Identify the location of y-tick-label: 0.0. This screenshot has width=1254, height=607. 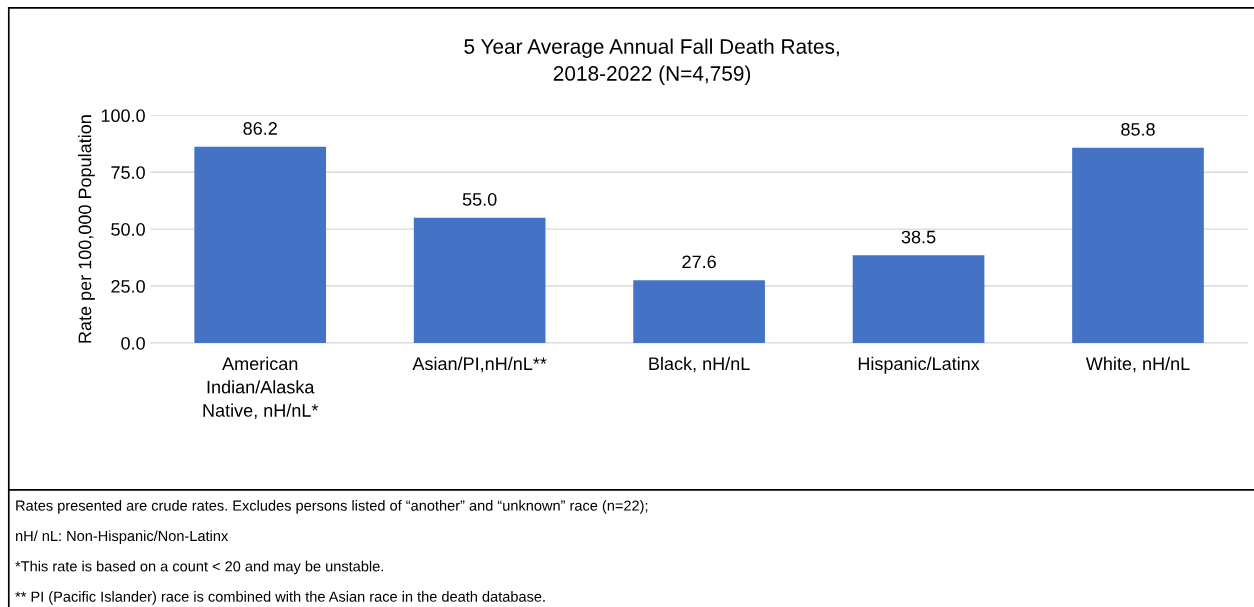
(133, 343).